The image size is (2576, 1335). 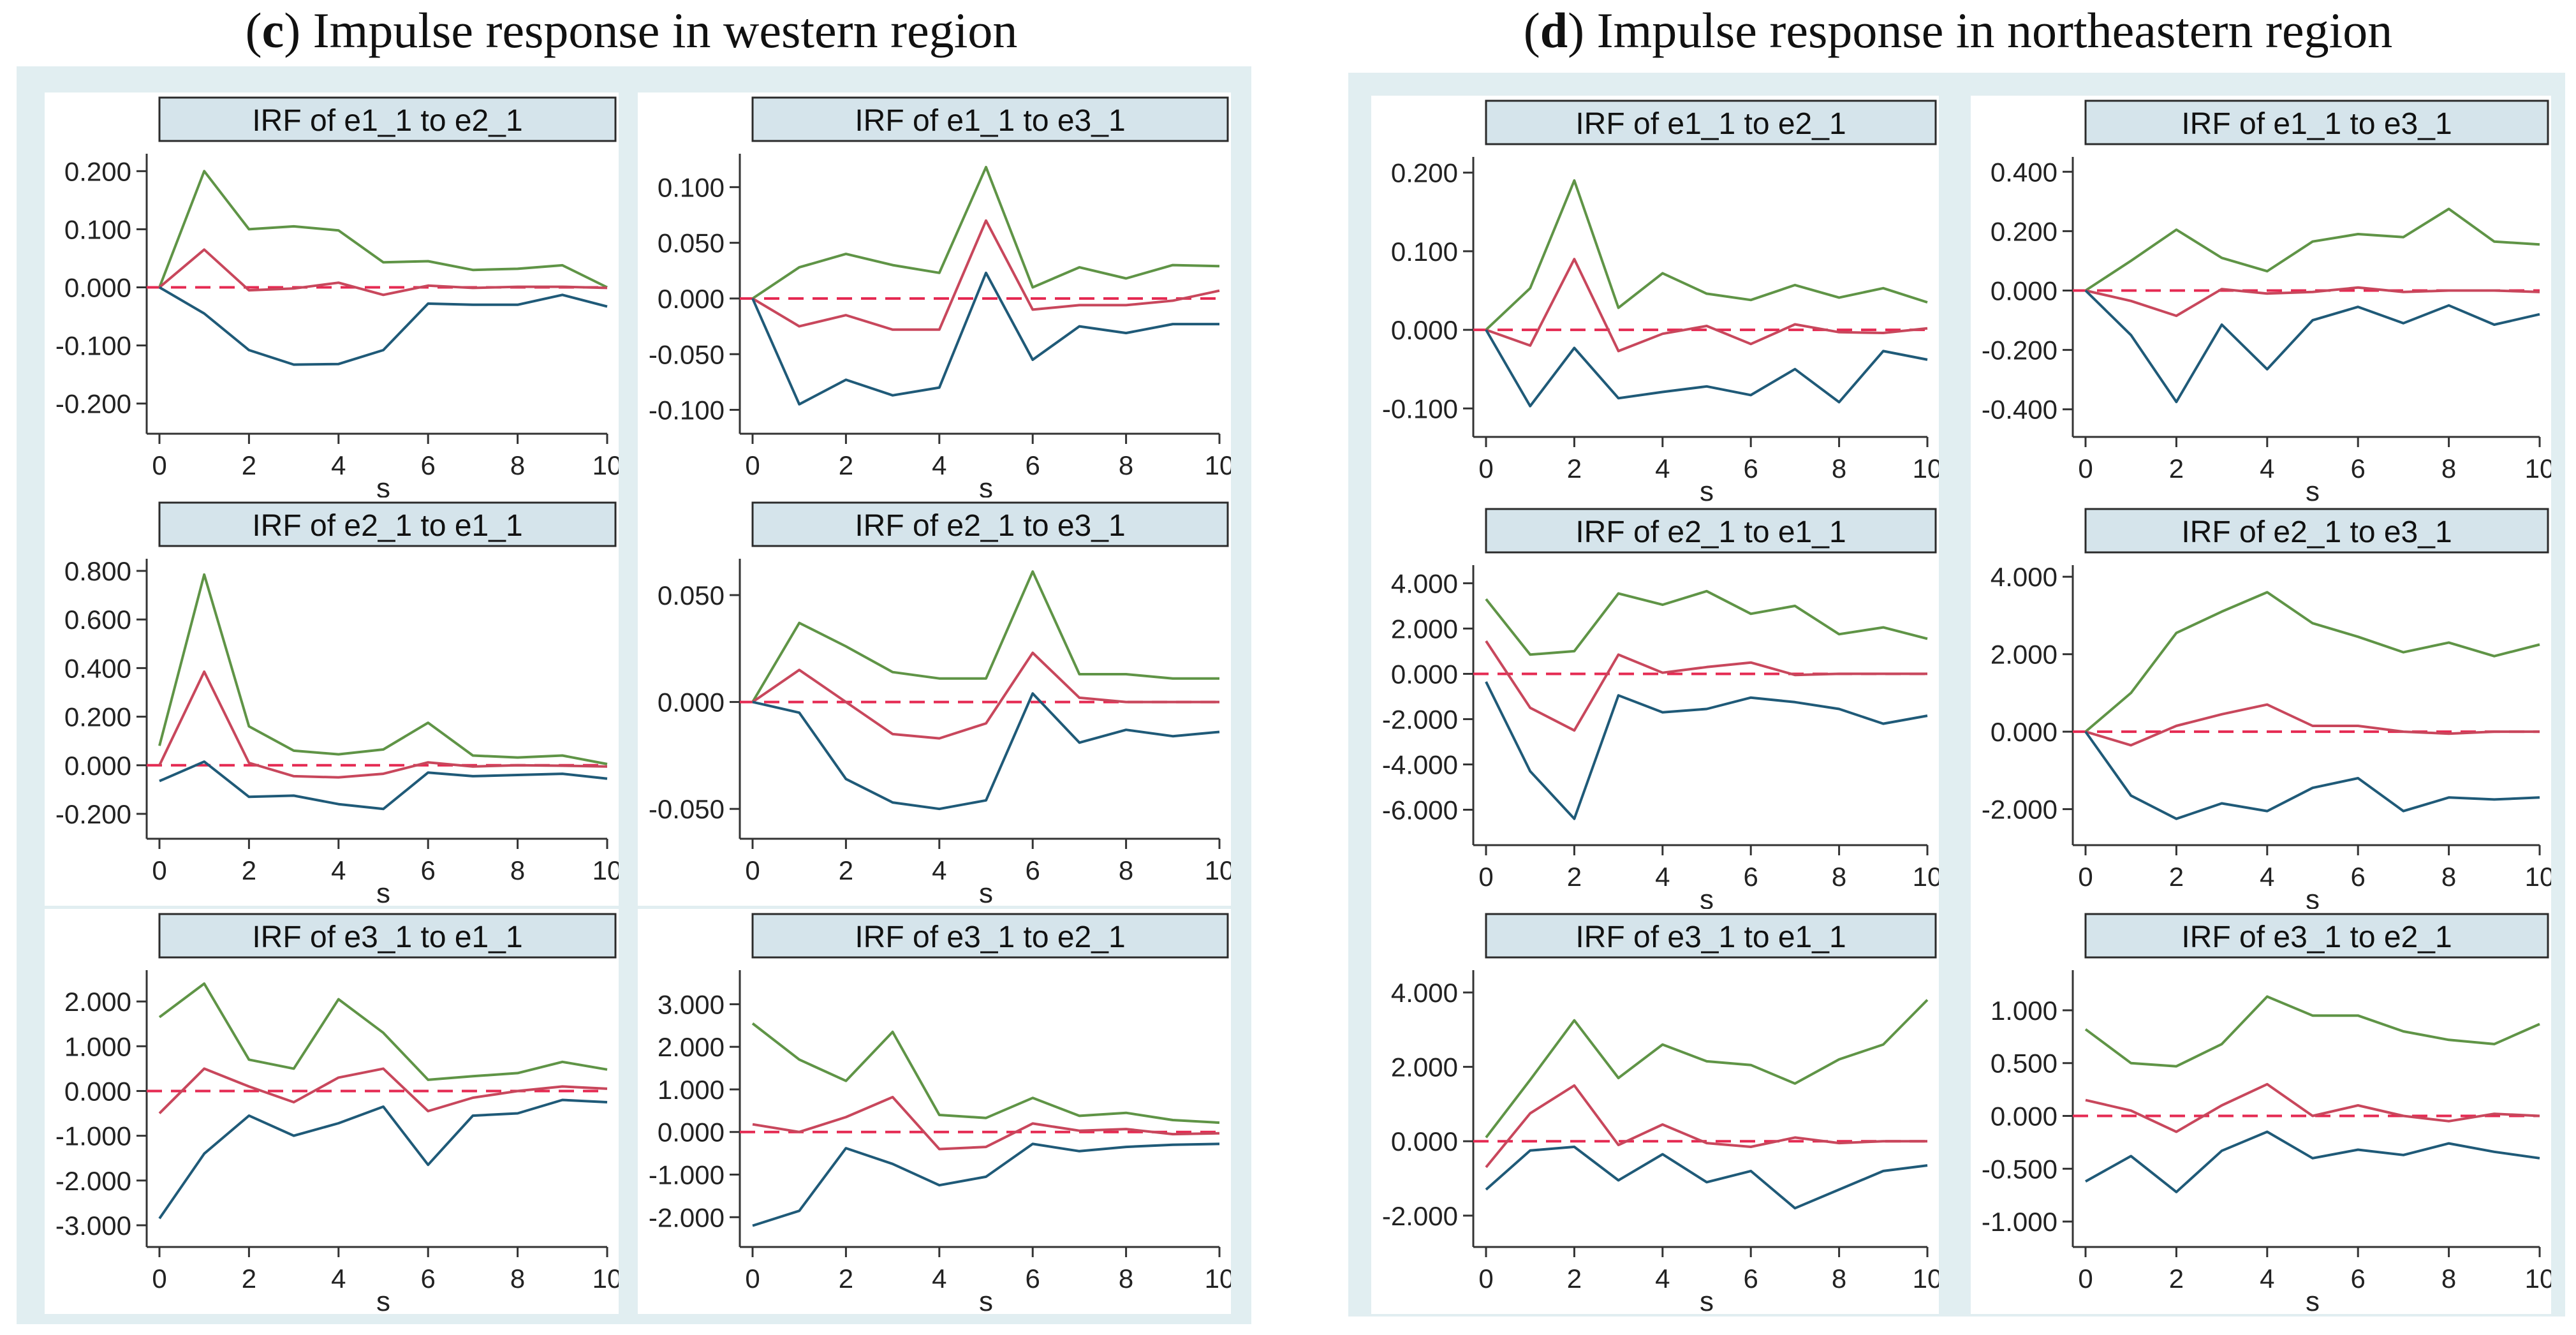 What do you see at coordinates (1424, 583) in the screenshot?
I see `y-tick-label: 4.000` at bounding box center [1424, 583].